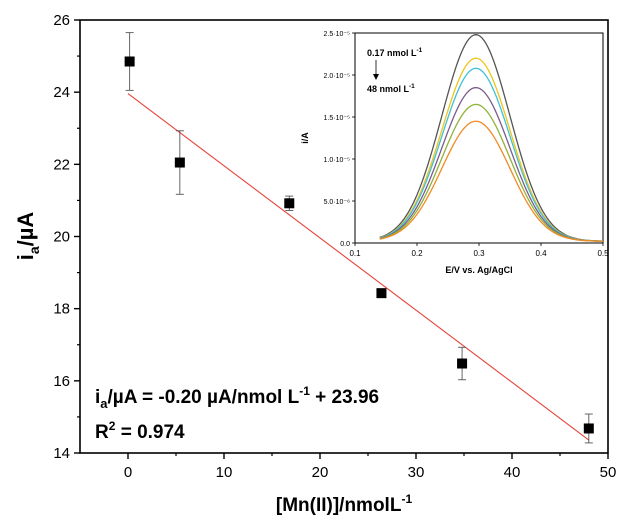  I want to click on main-y-tick-label: 18, so click(61, 309).